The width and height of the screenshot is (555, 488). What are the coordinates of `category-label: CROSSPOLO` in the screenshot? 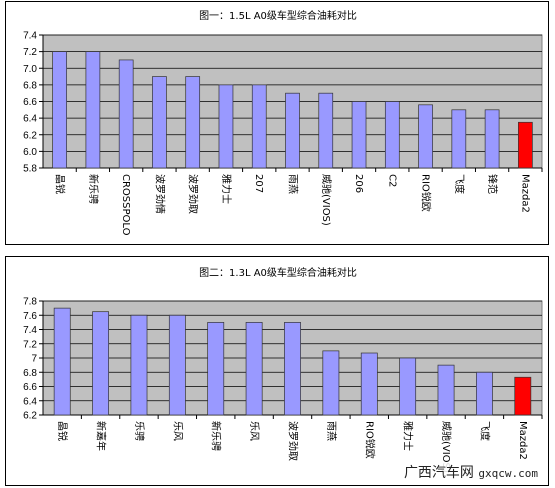 It's located at (125, 205).